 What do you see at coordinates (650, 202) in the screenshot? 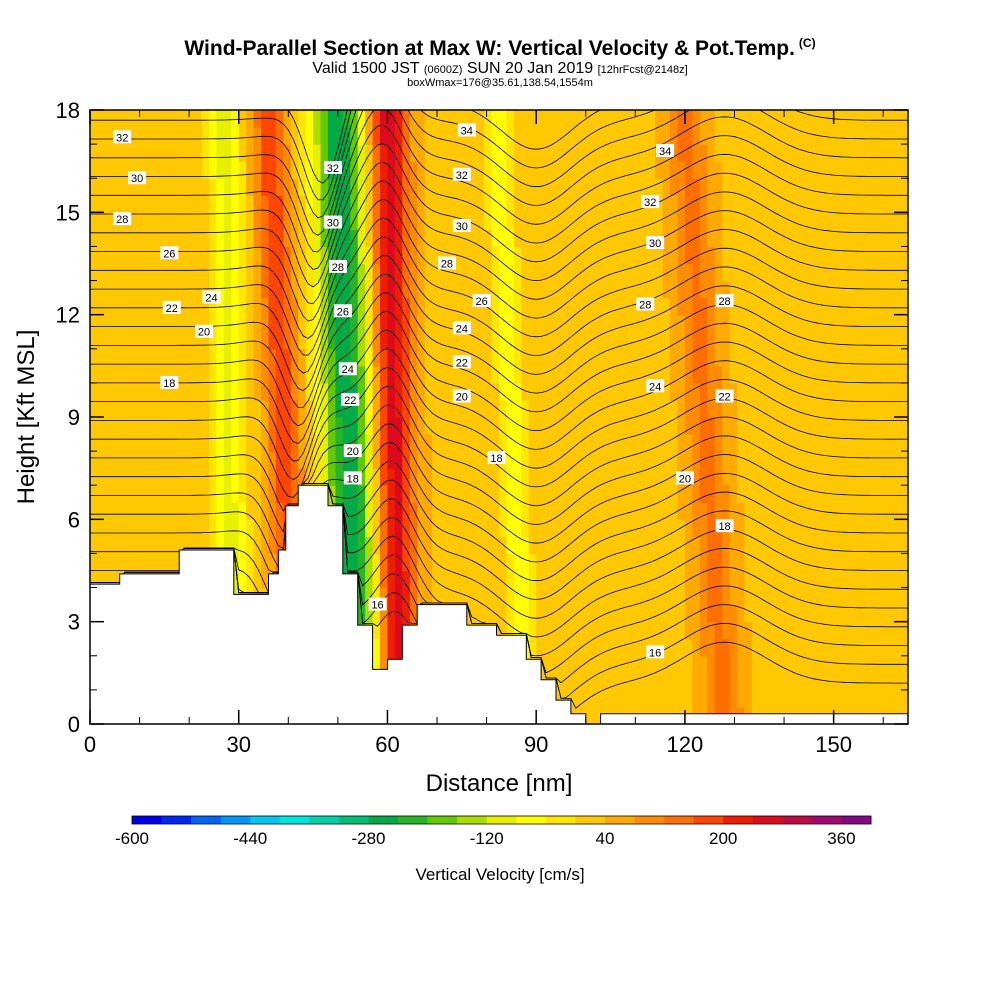
I see `contour-label-bg` at bounding box center [650, 202].